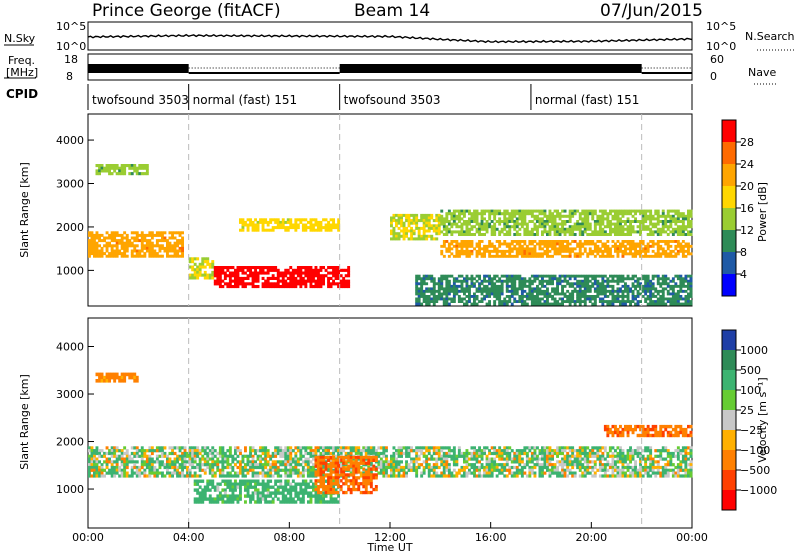 This screenshot has height=558, width=800. What do you see at coordinates (743, 274) in the screenshot?
I see `colorbar-tick-label: 4` at bounding box center [743, 274].